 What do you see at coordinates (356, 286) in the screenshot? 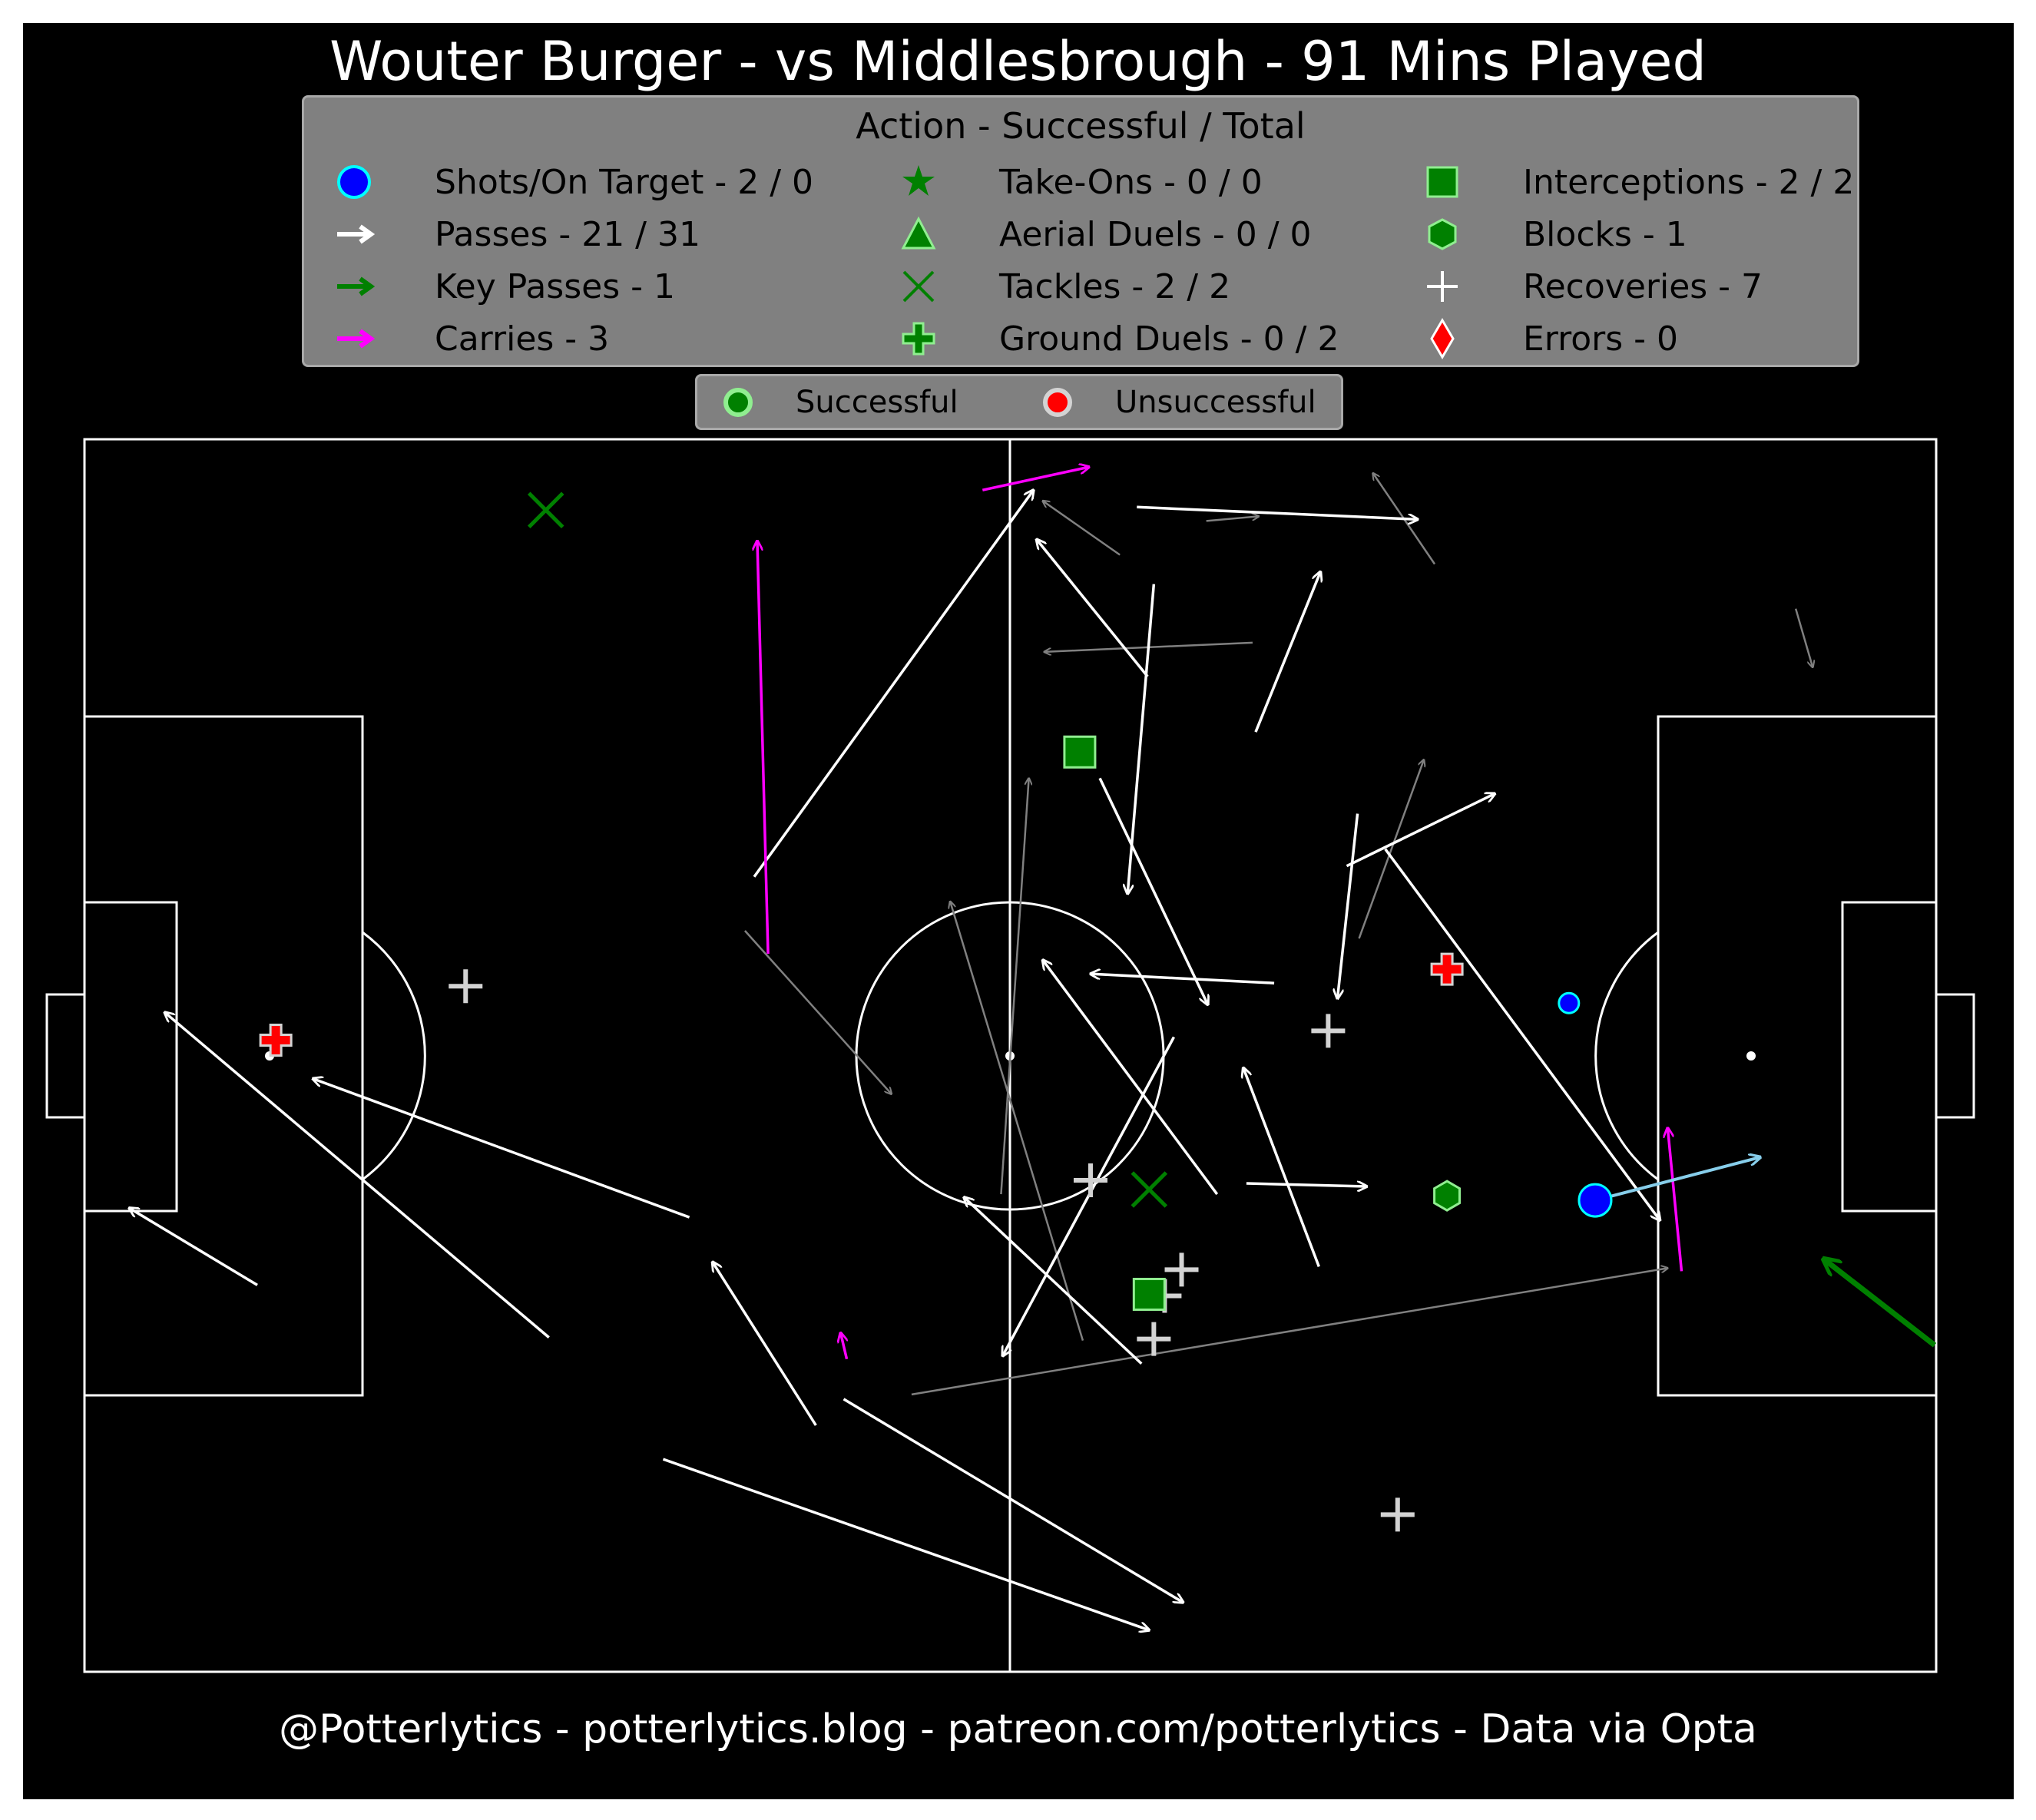
I see `green-arrow-icon` at bounding box center [356, 286].